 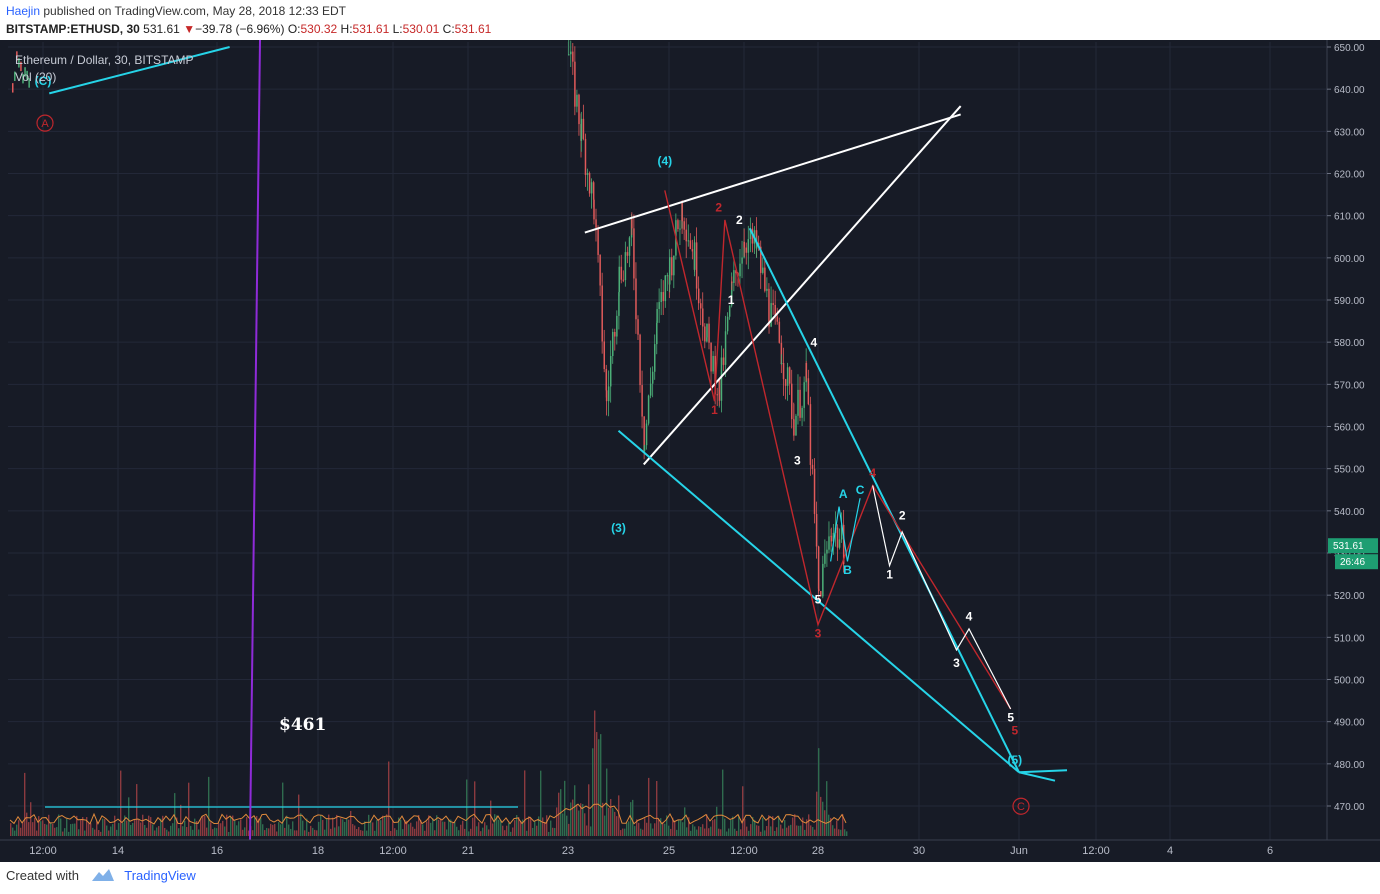 What do you see at coordinates (1019, 851) in the screenshot?
I see `time-tick-label: Jun` at bounding box center [1019, 851].